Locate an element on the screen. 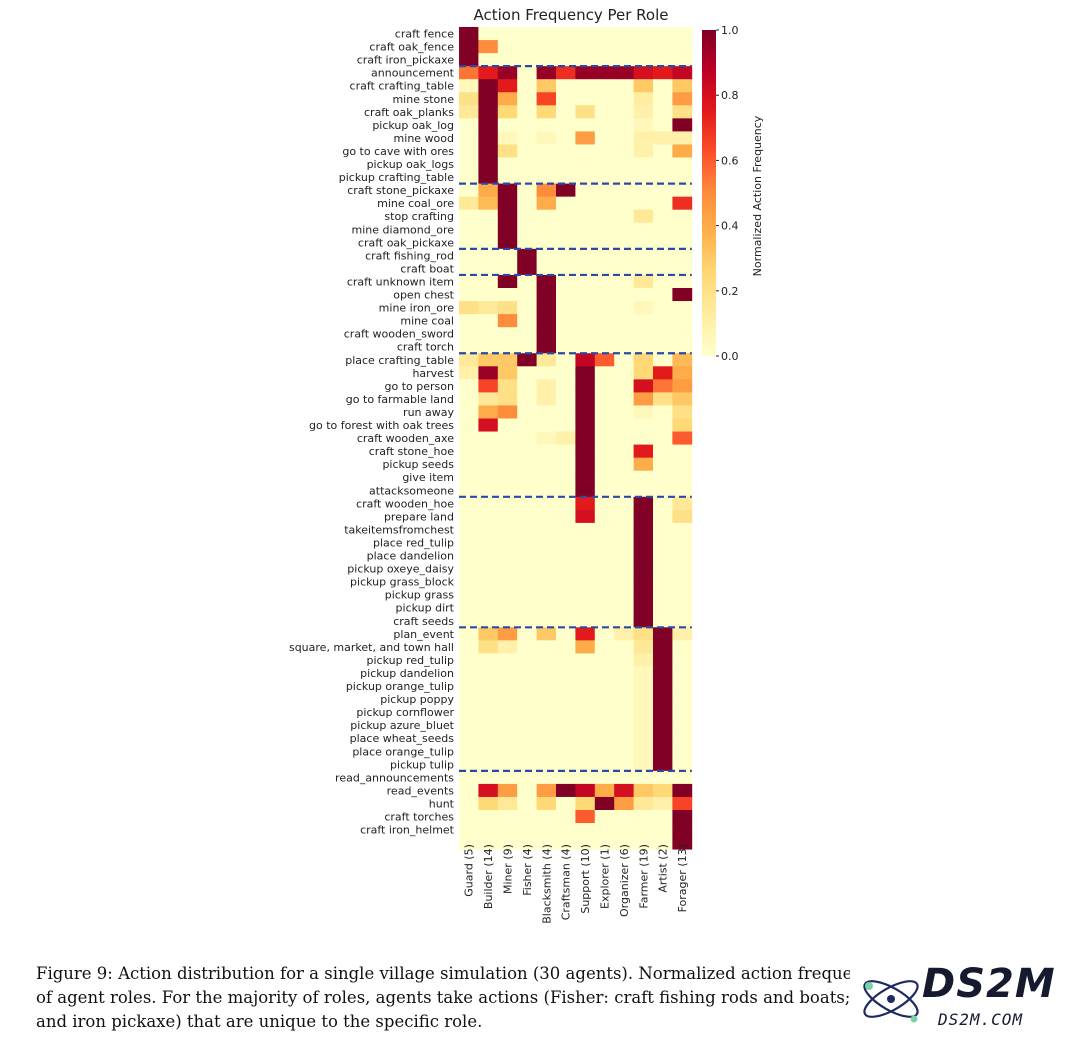  row-label: pickup oak_log is located at coordinates (413, 125).